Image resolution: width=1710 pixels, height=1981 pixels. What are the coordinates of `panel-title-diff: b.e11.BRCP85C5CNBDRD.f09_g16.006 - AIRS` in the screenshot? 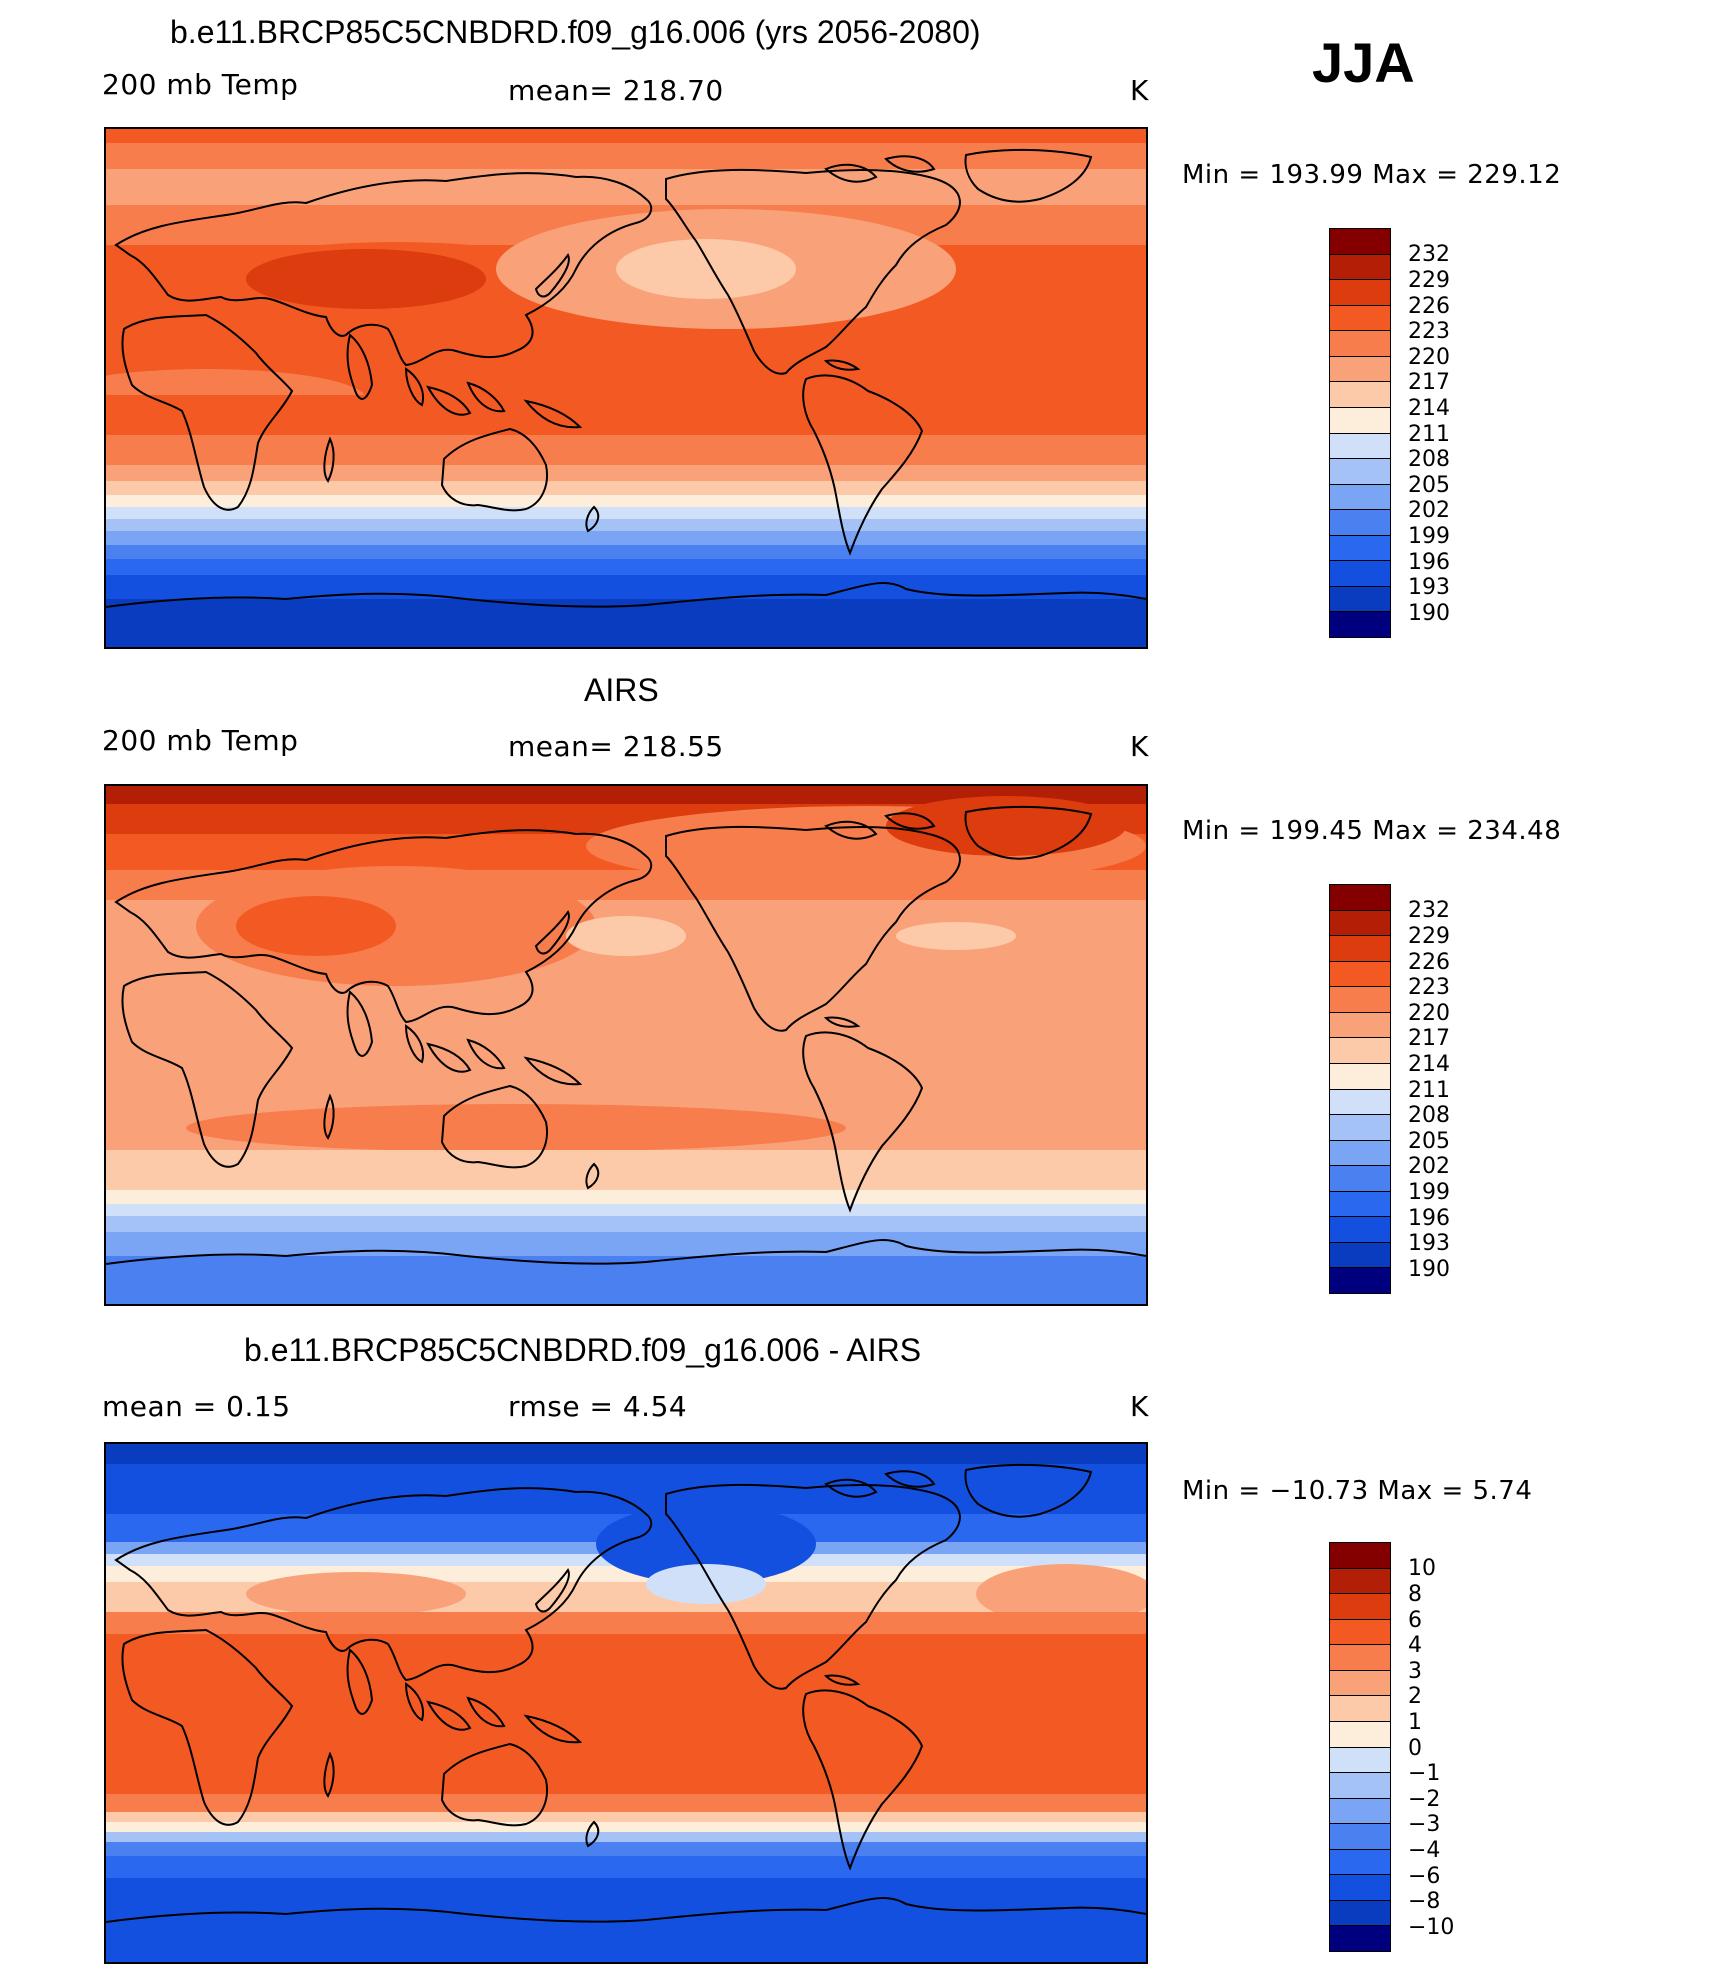 It's located at (583, 1350).